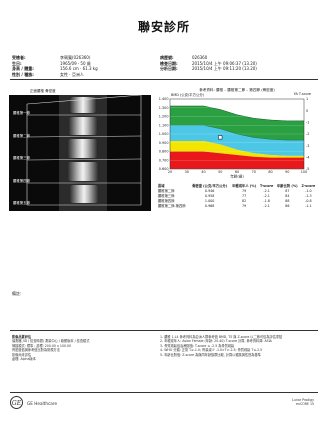 This screenshot has height=425, width=328. What do you see at coordinates (22, 337) in the screenshot?
I see `footer-line: 影像品質評估` at bounding box center [22, 337].